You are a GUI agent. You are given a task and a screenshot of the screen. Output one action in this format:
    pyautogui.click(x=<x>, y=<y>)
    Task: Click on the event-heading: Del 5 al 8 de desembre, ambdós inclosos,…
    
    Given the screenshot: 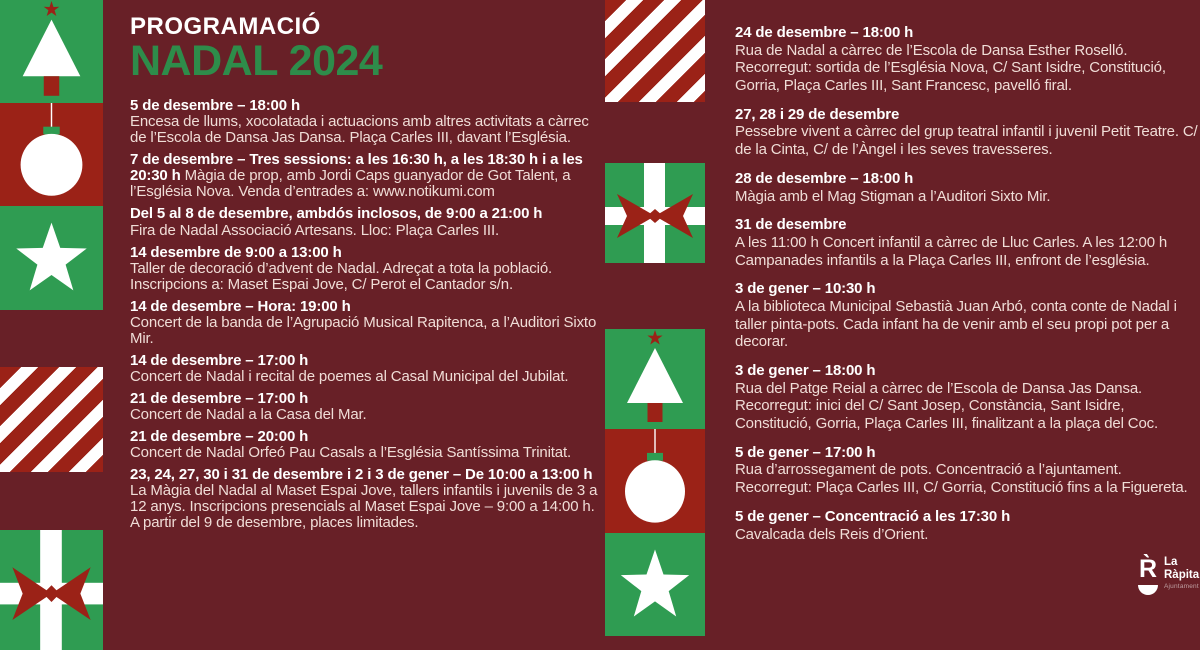 What is the action you would take?
    pyautogui.click(x=336, y=214)
    